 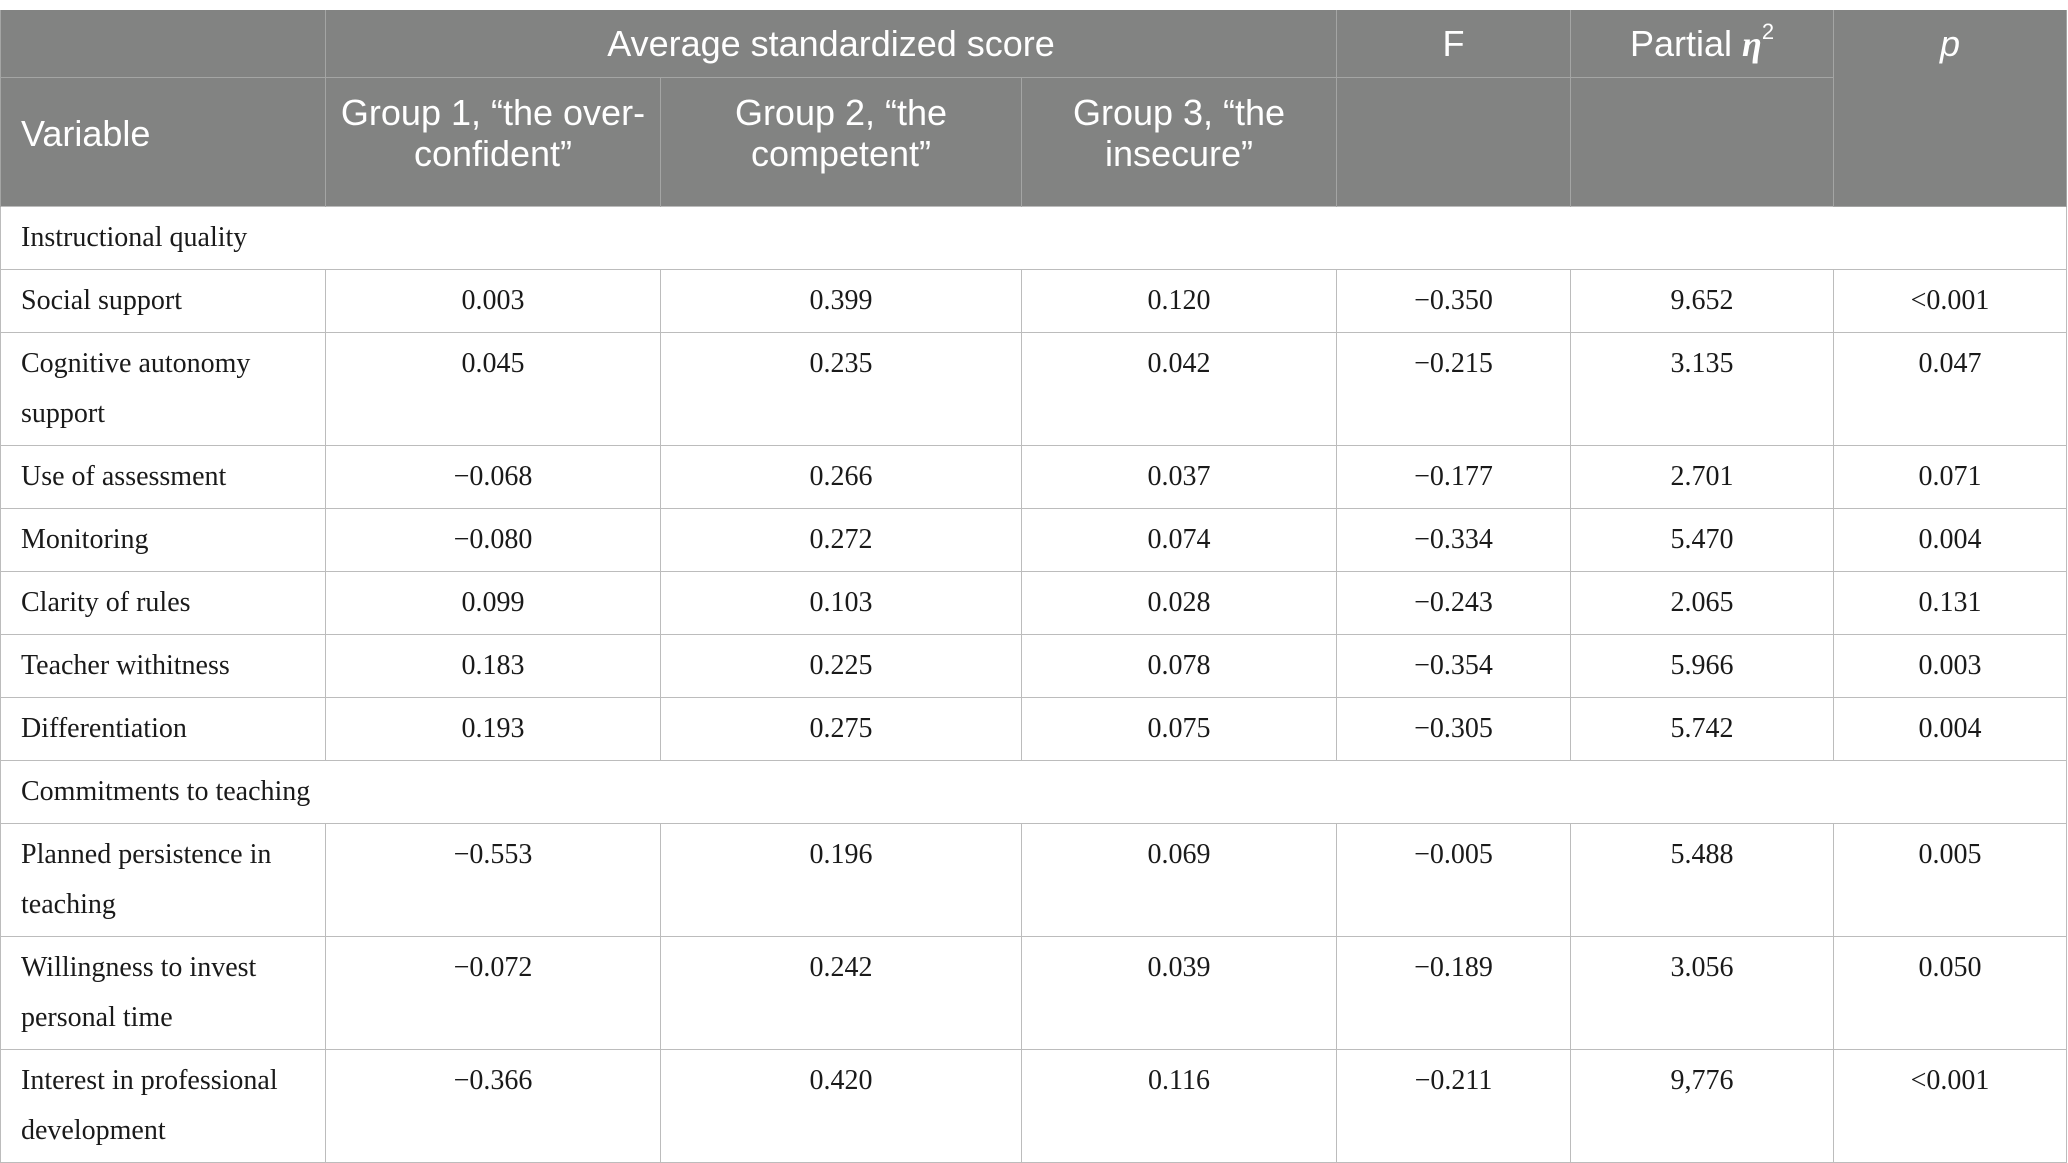 What do you see at coordinates (163, 729) in the screenshot?
I see `variable-cell: Differentiation` at bounding box center [163, 729].